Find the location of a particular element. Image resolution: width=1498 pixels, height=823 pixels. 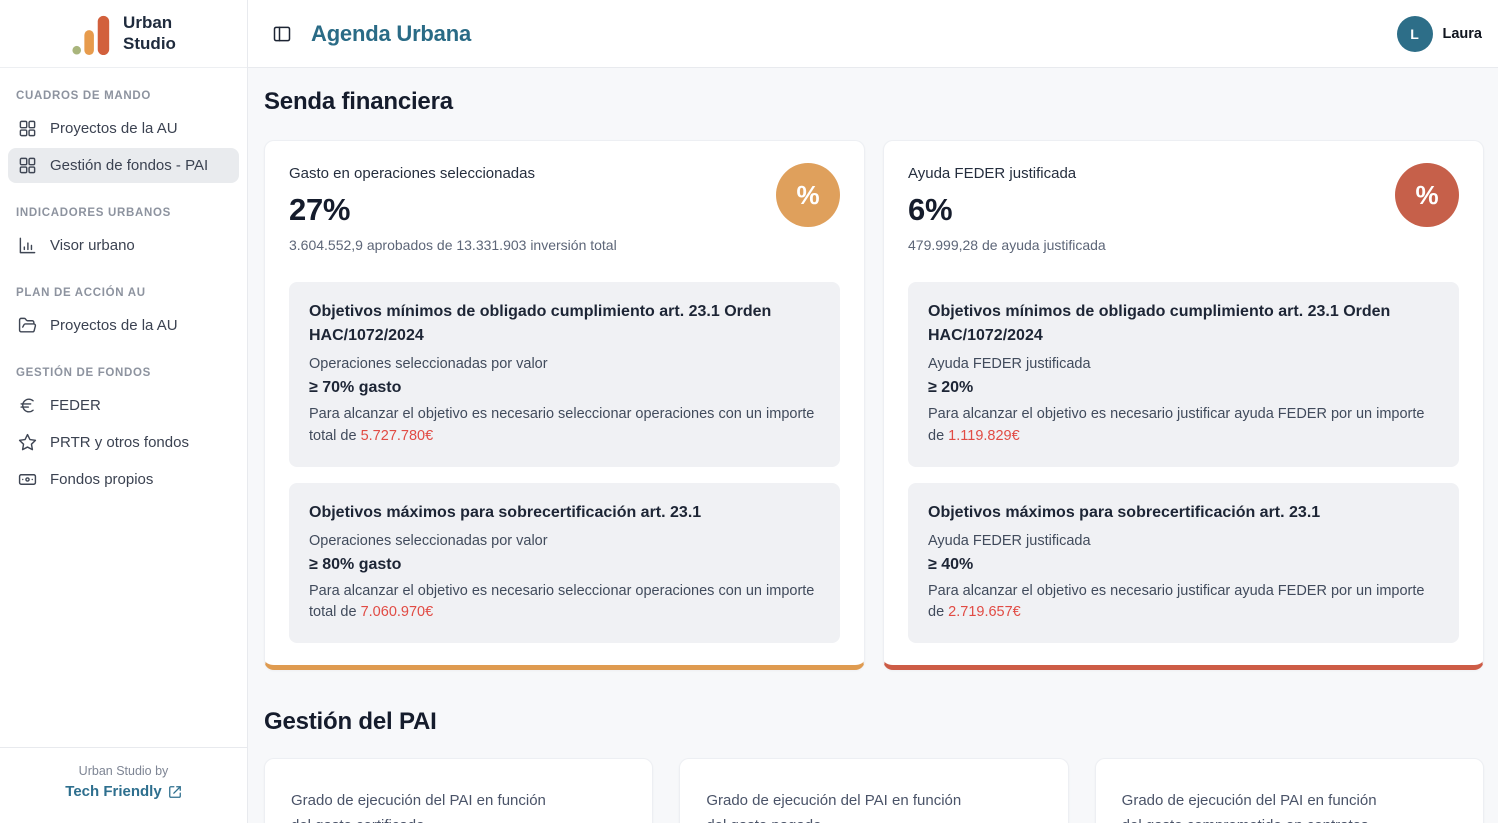

star-icon is located at coordinates (27, 442).